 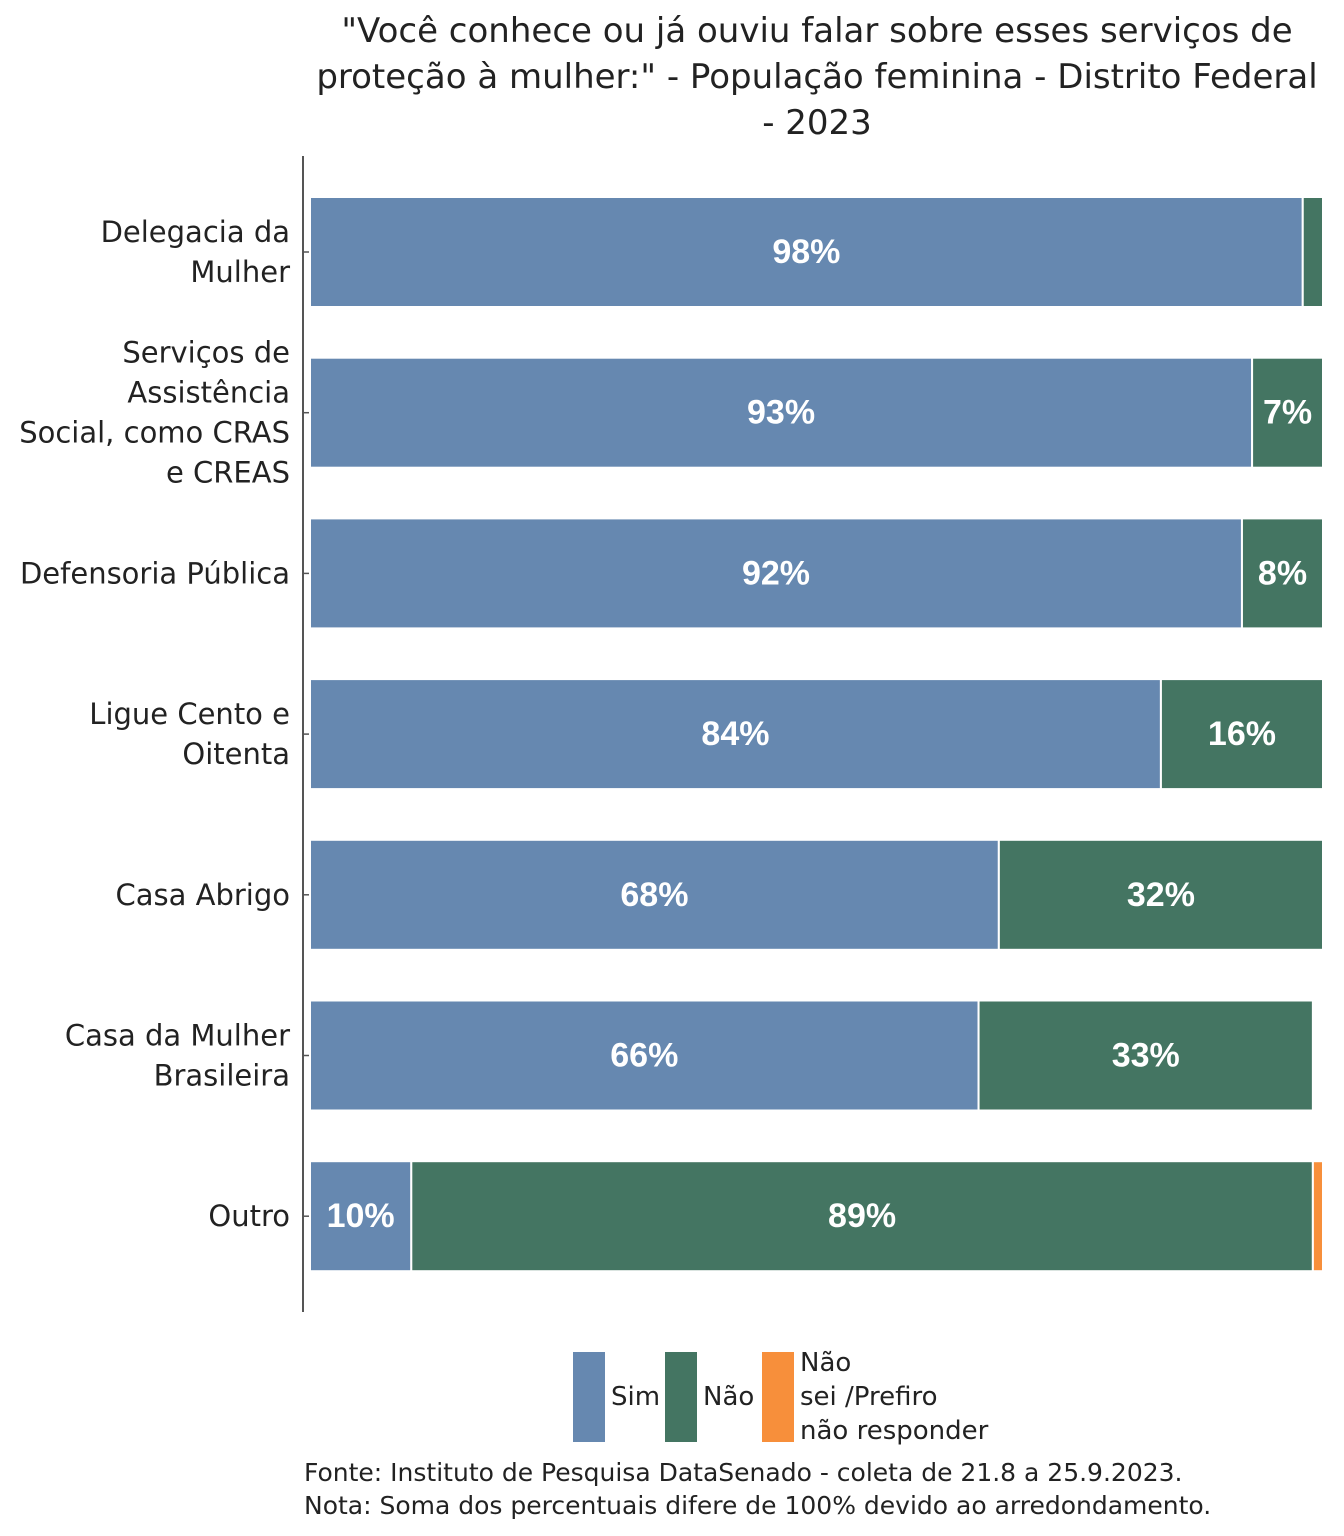 I want to click on category-label: Outro, so click(x=249, y=1216).